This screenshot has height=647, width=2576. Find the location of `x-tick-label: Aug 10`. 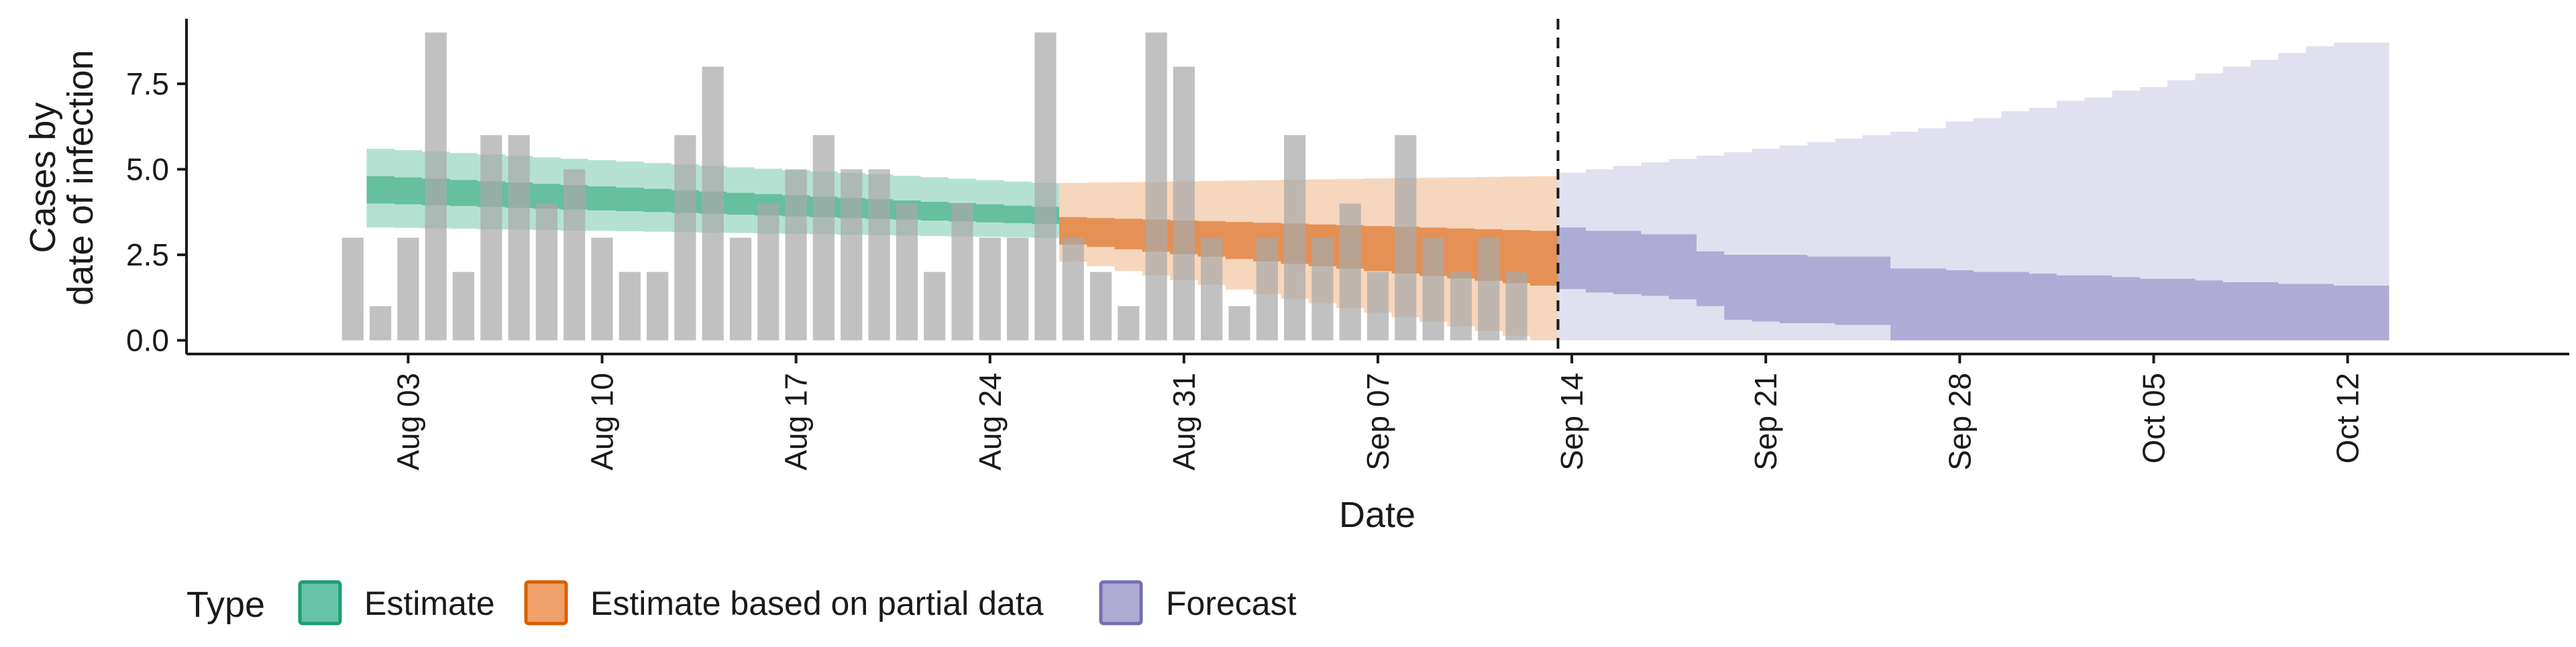

x-tick-label: Aug 10 is located at coordinates (602, 422).